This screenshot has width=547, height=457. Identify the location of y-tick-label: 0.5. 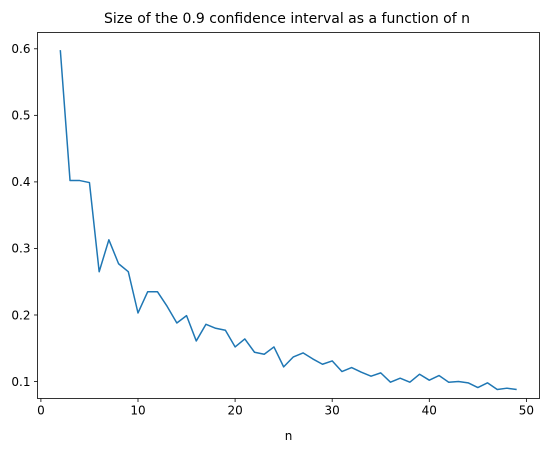
(20, 116).